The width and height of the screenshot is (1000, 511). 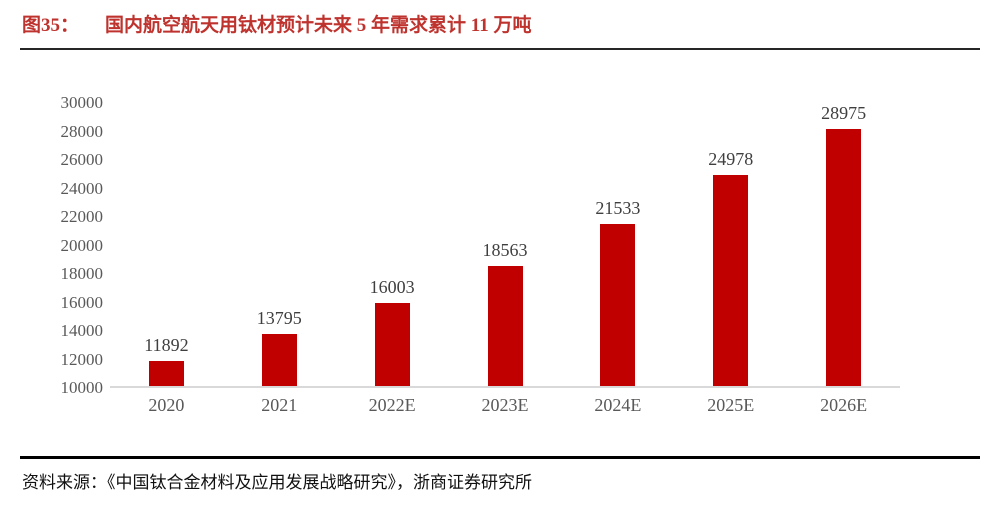 What do you see at coordinates (844, 113) in the screenshot?
I see `bar-value-label: 28975` at bounding box center [844, 113].